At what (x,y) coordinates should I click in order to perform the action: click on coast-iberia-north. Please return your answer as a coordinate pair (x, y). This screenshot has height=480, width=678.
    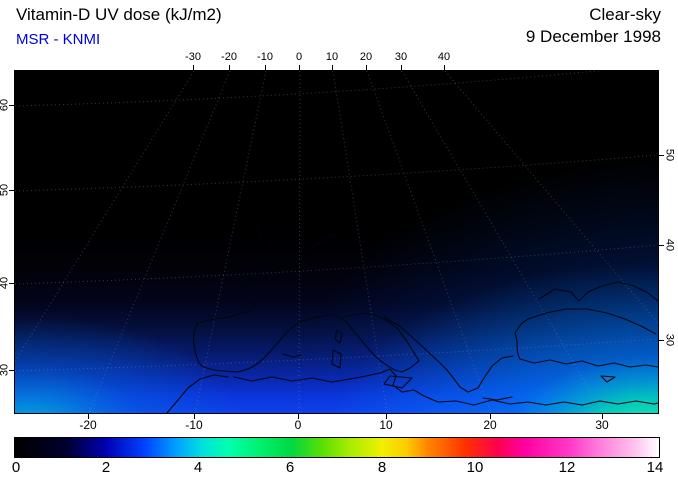
    Looking at the image, I should click on (225, 316).